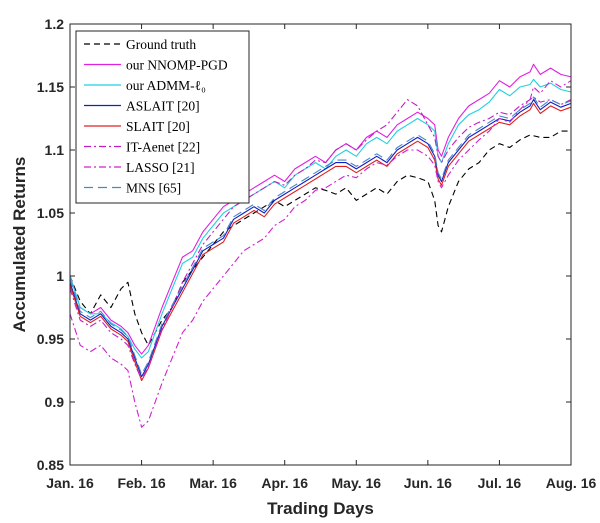 The height and width of the screenshot is (523, 600). Describe the element at coordinates (500, 483) in the screenshot. I see `x-tick-label: Jul. 16` at that location.